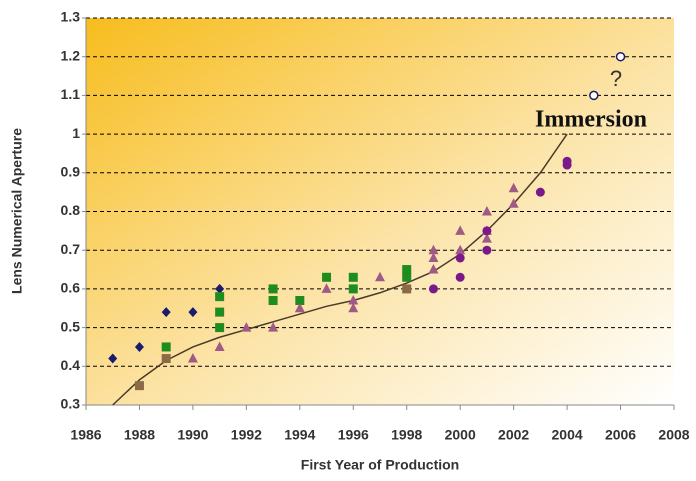 This screenshot has height=481, width=696. What do you see at coordinates (673, 435) in the screenshot?
I see `x-tick-label: 2008` at bounding box center [673, 435].